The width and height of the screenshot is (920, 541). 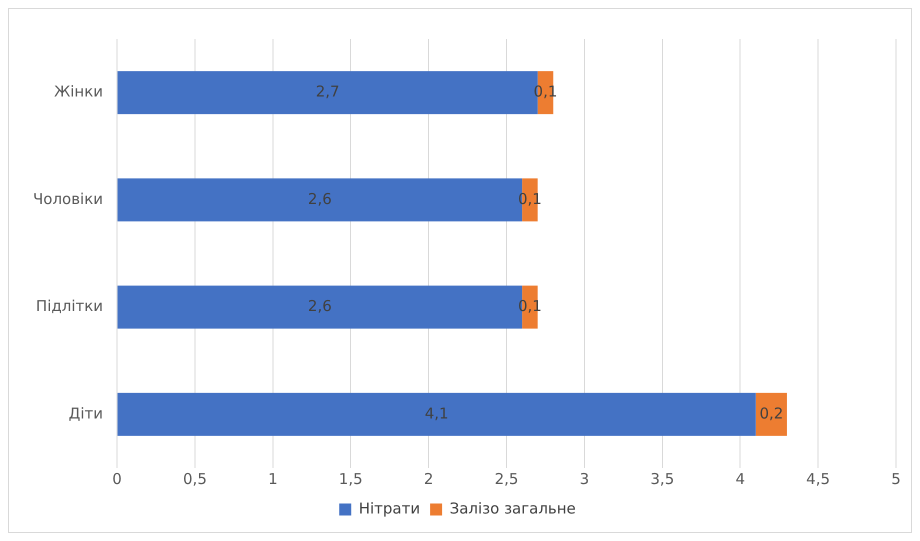 I want to click on data-label: 0,2, so click(x=771, y=413).